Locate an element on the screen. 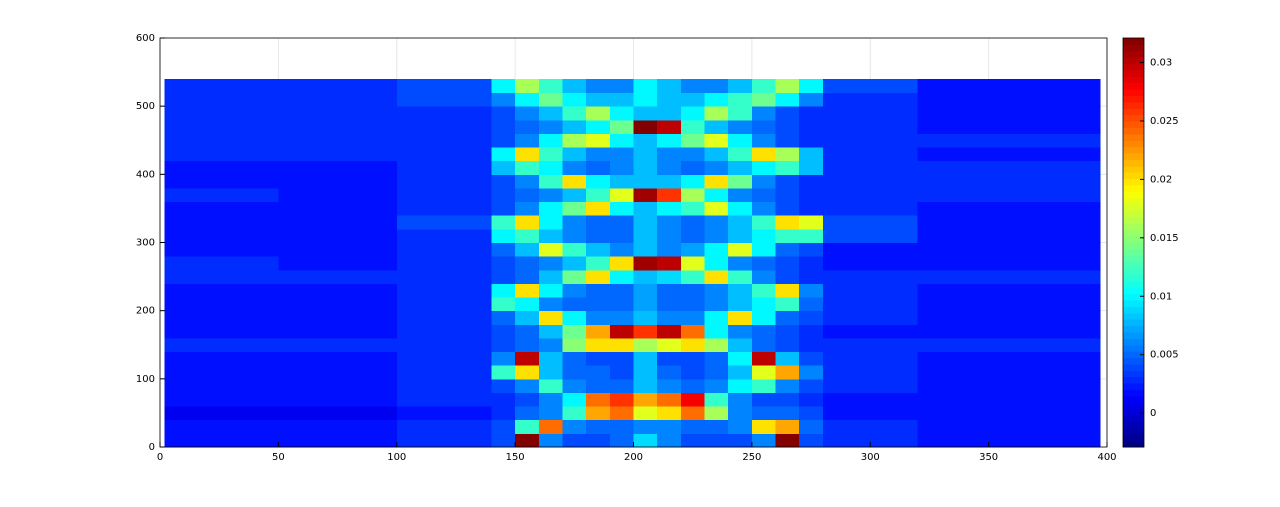 The height and width of the screenshot is (507, 1280). colorbar-tick-label: 0.02 is located at coordinates (1161, 179).